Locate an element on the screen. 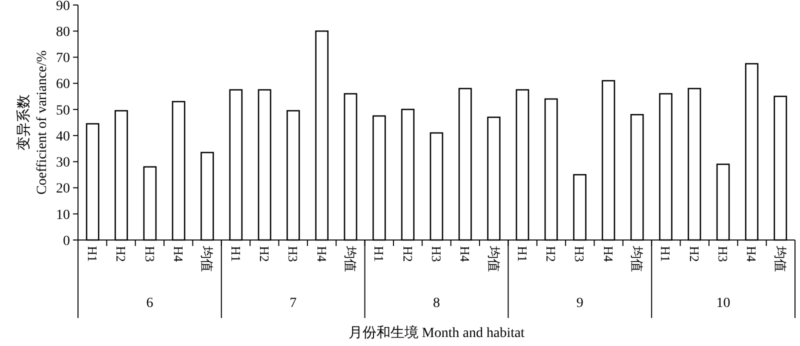 The height and width of the screenshot is (346, 800). text: 10 is located at coordinates (723, 303).